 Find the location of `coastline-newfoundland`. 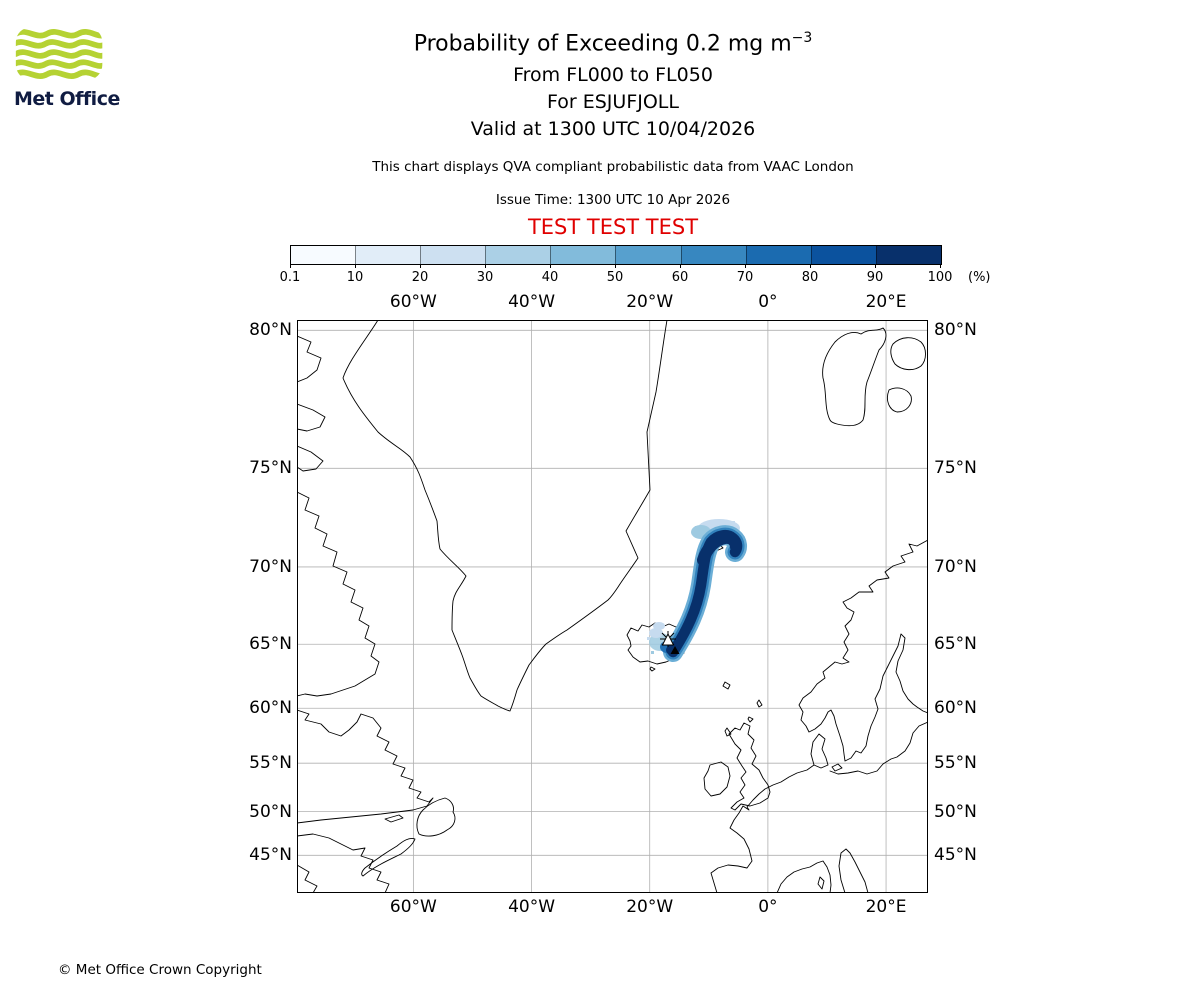

coastline-newfoundland is located at coordinates (420, 817).